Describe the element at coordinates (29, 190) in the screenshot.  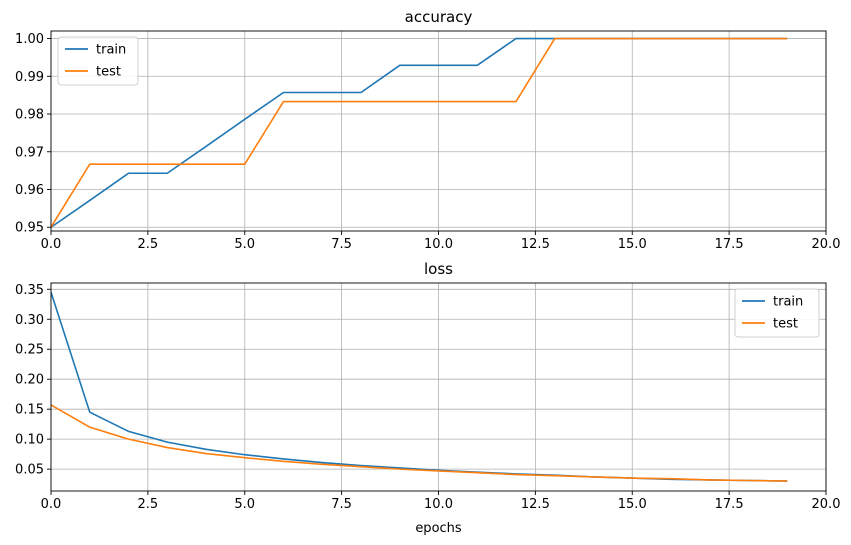
I see `y-tick-label: 0.96` at that location.